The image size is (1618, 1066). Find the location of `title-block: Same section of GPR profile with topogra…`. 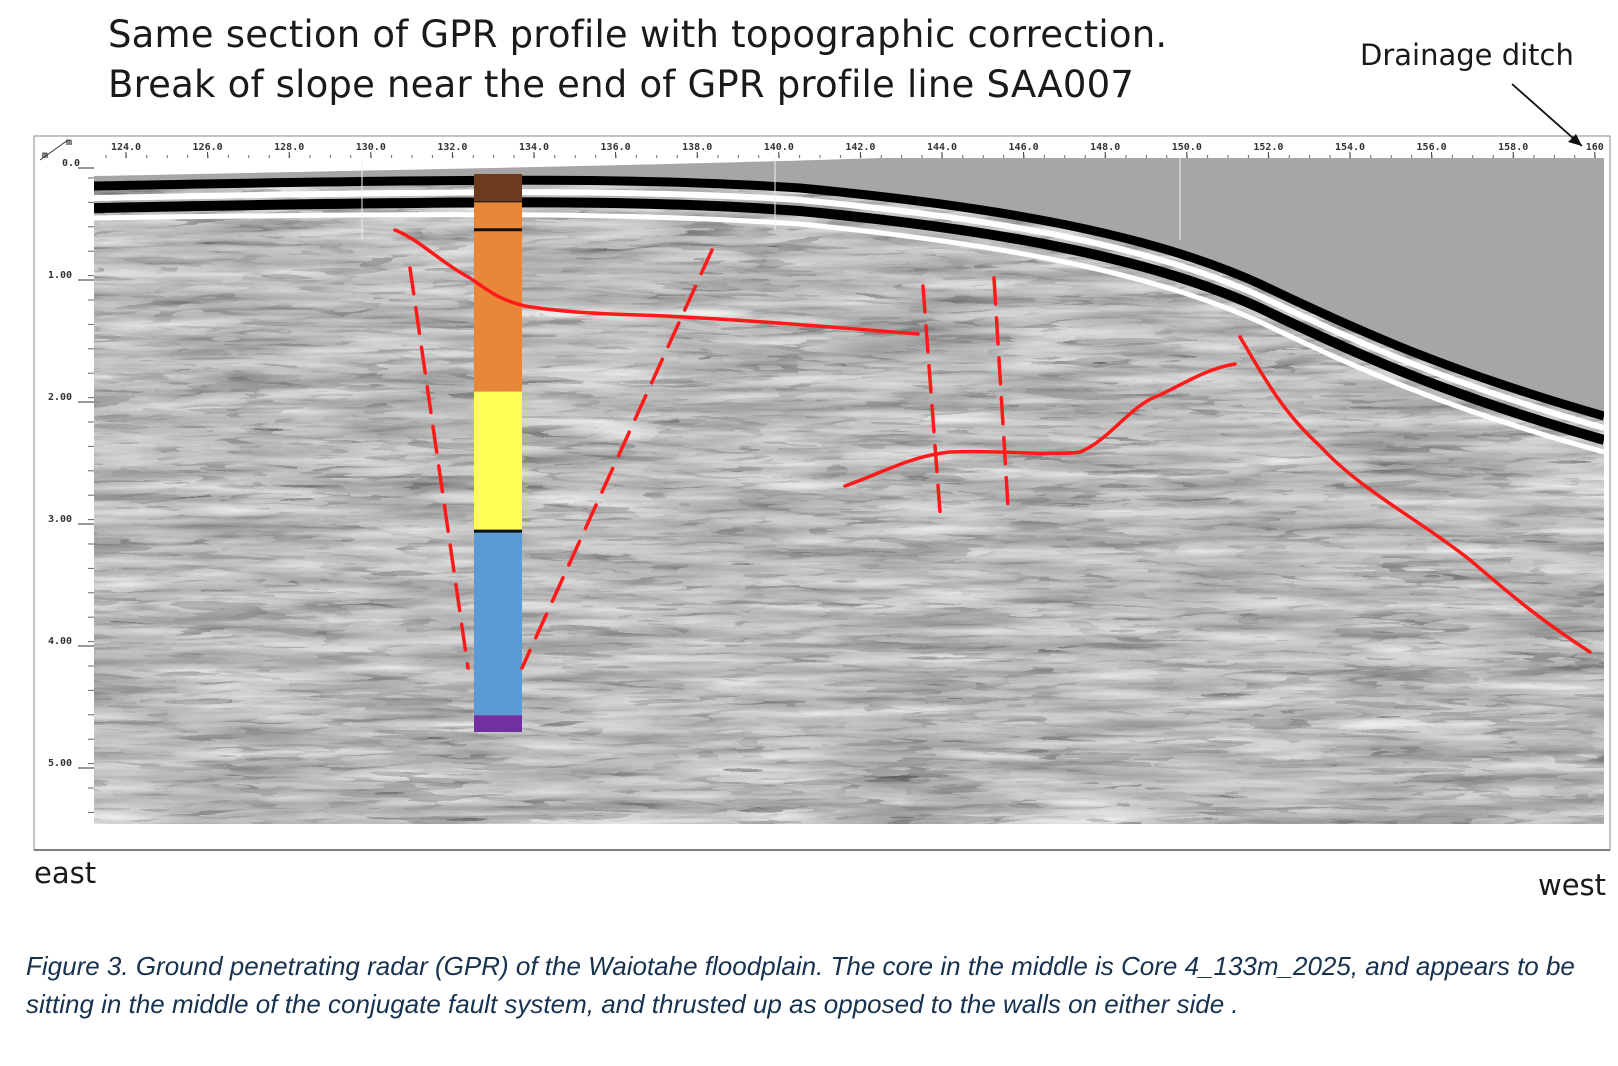

title-block: Same section of GPR profile with topogra… is located at coordinates (637, 60).